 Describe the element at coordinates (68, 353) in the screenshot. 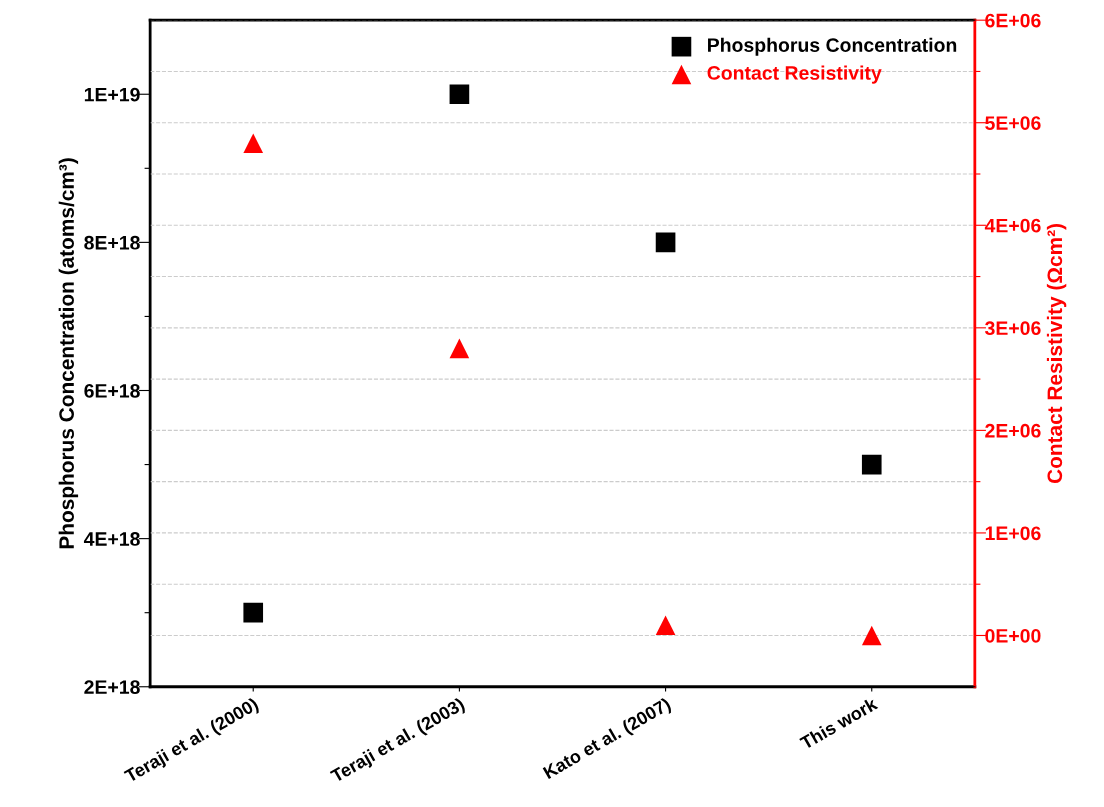

I see `y-axis-title: Phosphorus Concentration (atoms/cm³)` at that location.